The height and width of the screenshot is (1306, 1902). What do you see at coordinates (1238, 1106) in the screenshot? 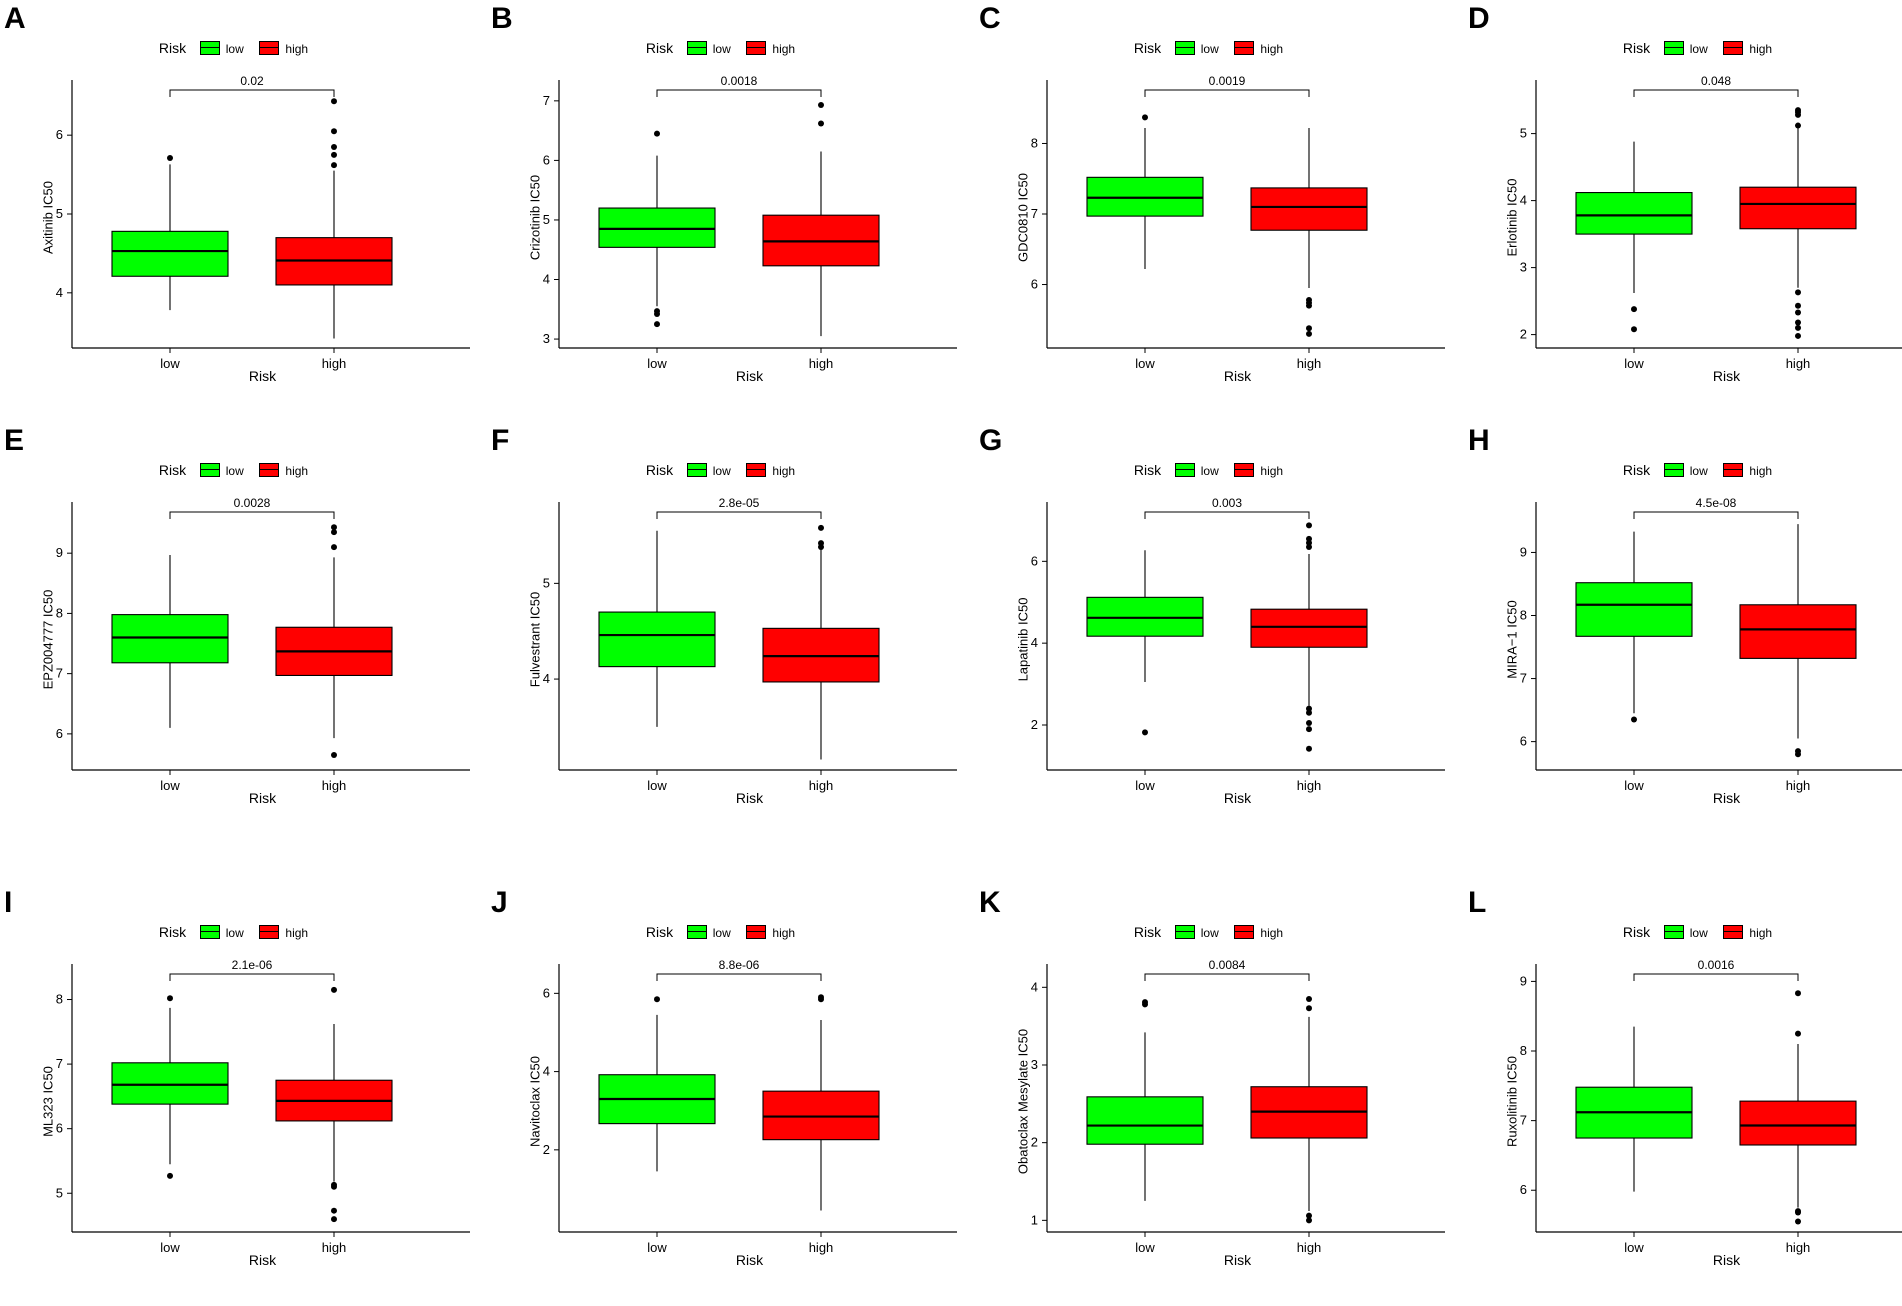
I see `boxplot-svg: 1 2 3 4 low high 0.0084` at bounding box center [1238, 1106].